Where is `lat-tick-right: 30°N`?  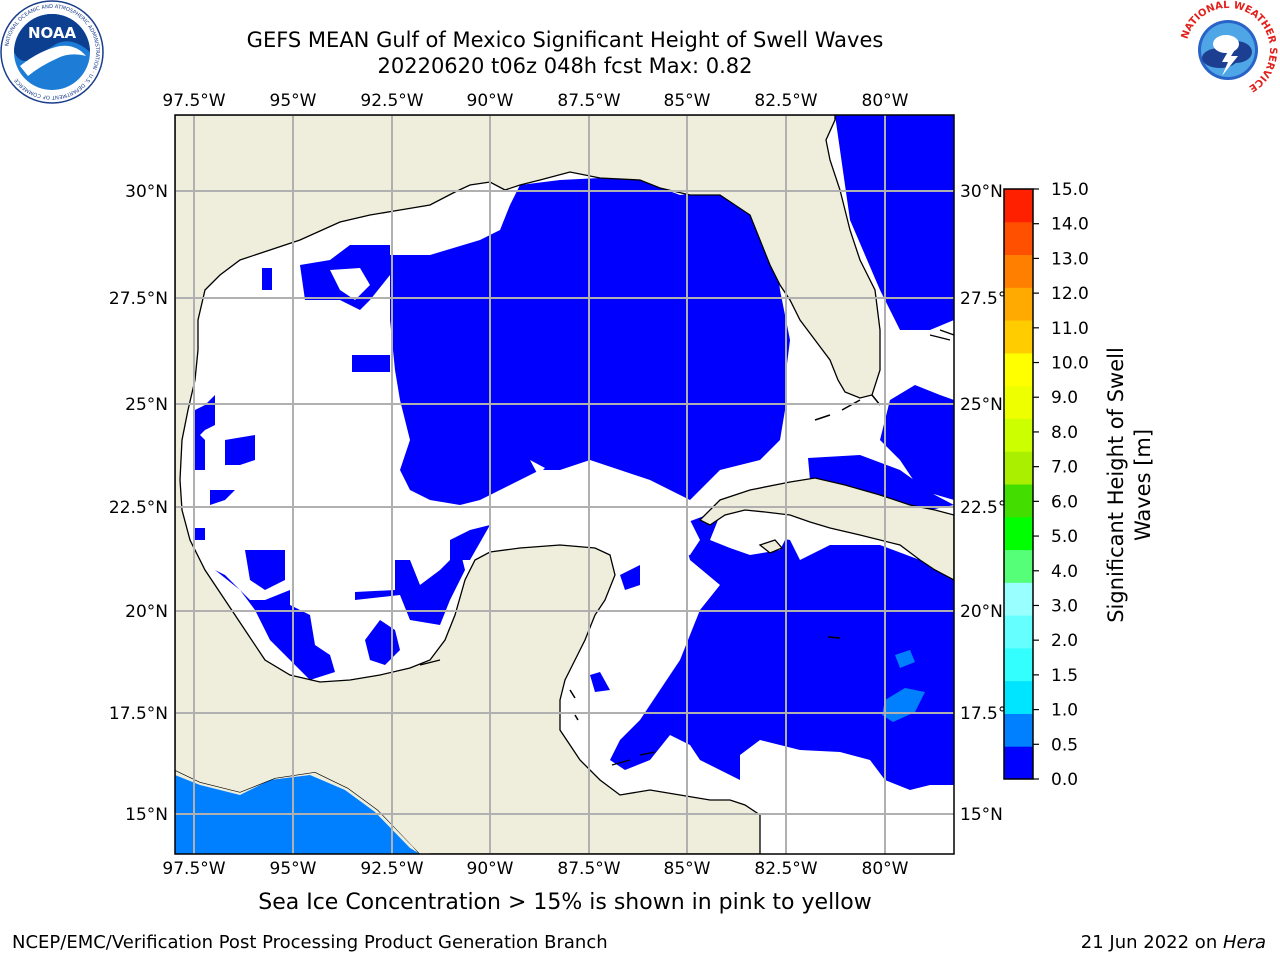
lat-tick-right: 30°N is located at coordinates (981, 192).